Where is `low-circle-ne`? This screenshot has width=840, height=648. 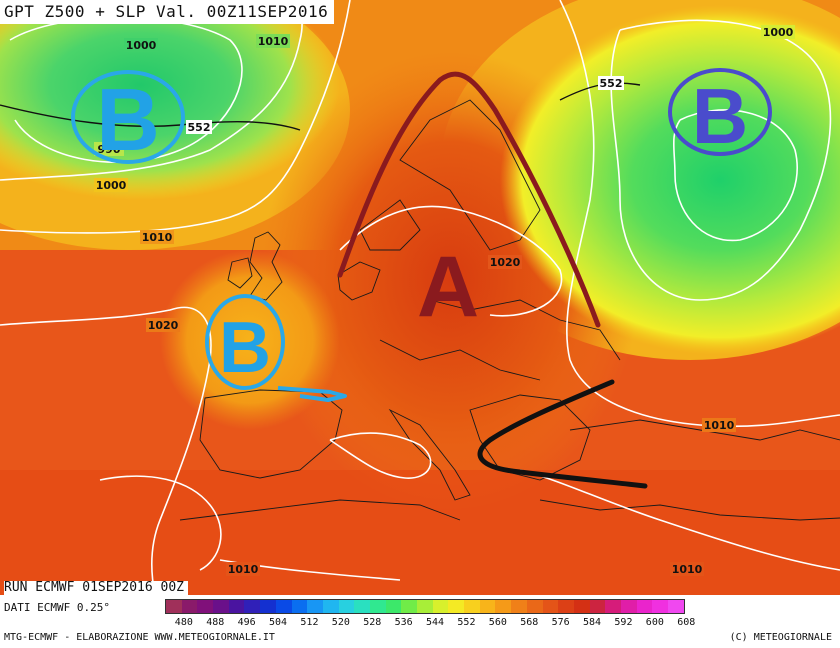
low-circle-ne is located at coordinates (720, 112).